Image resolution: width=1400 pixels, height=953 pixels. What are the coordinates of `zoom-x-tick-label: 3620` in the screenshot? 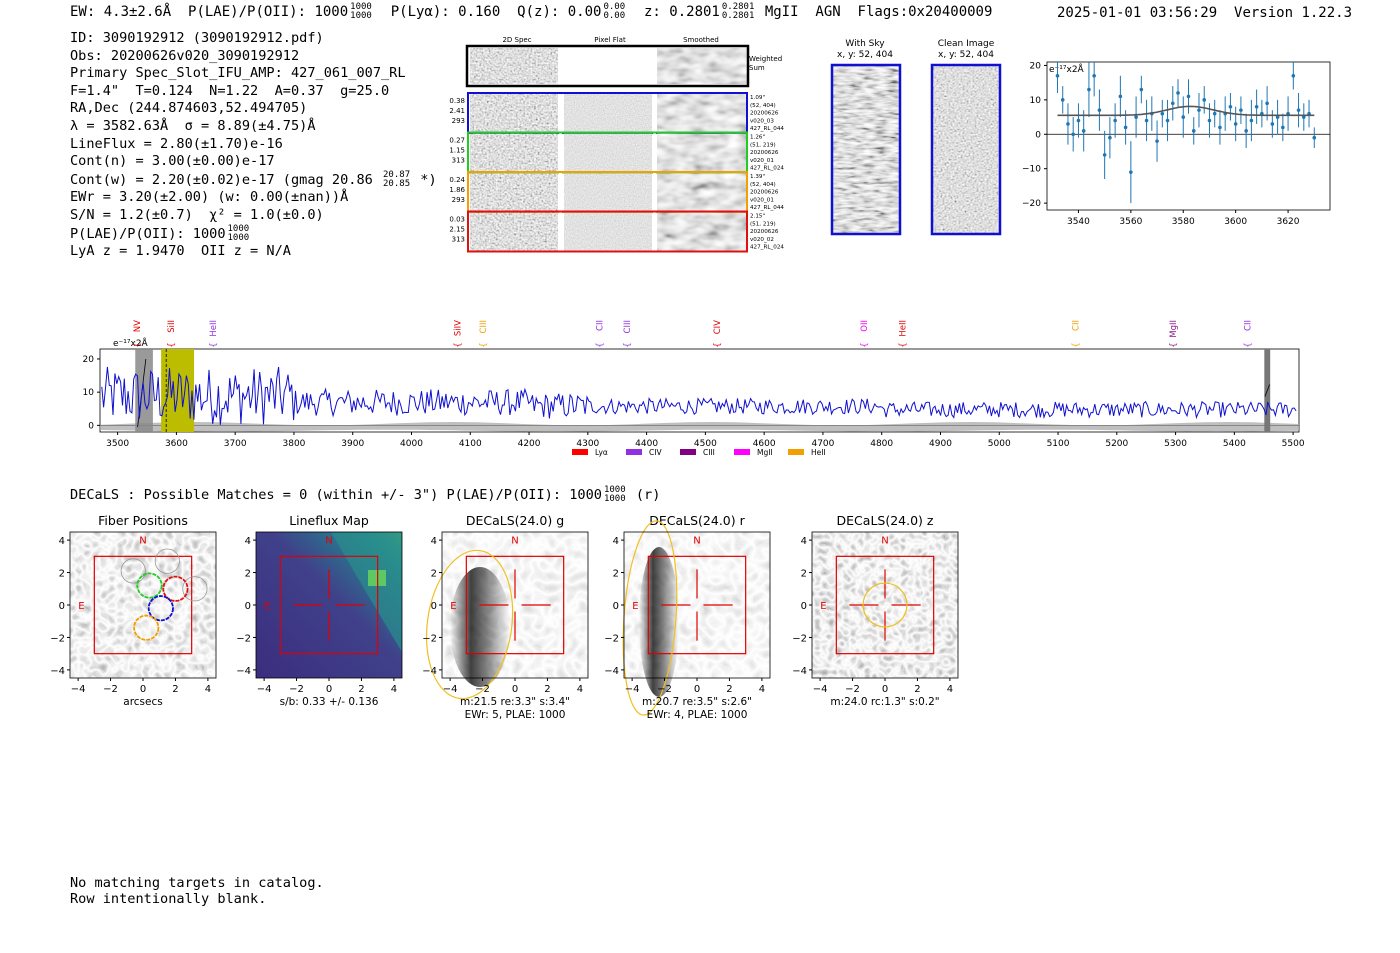 It's located at (1288, 222).